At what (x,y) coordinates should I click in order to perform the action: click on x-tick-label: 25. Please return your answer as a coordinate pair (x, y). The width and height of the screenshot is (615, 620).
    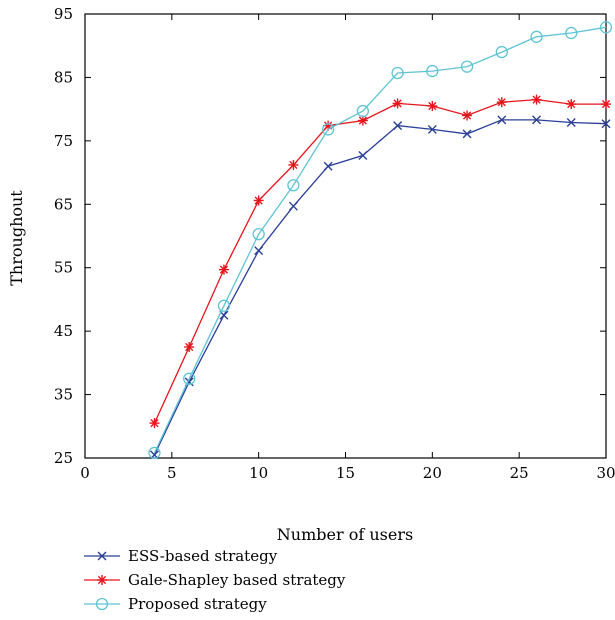
    Looking at the image, I should click on (519, 473).